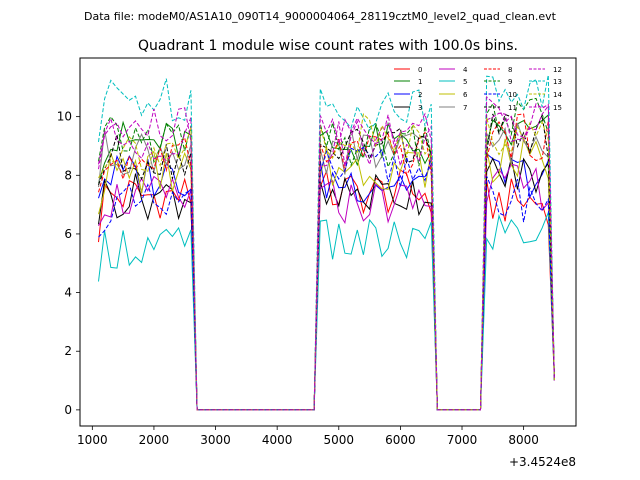 The height and width of the screenshot is (480, 640). What do you see at coordinates (215, 440) in the screenshot?
I see `x-tick-label: 3000` at bounding box center [215, 440].